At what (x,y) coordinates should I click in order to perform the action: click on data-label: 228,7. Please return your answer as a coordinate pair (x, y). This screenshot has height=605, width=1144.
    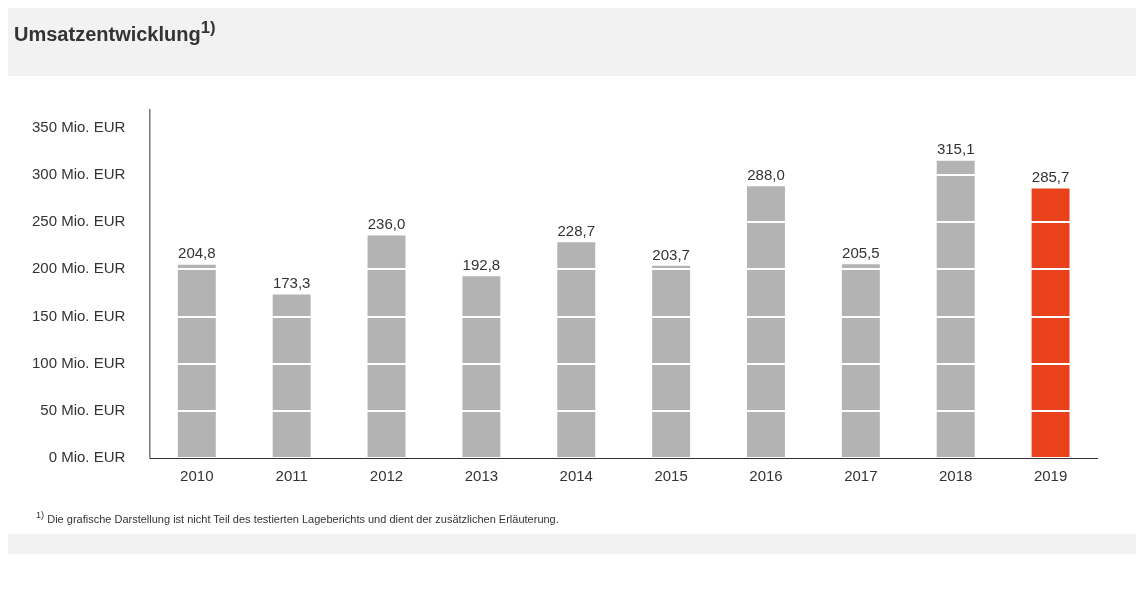
    Looking at the image, I should click on (576, 230).